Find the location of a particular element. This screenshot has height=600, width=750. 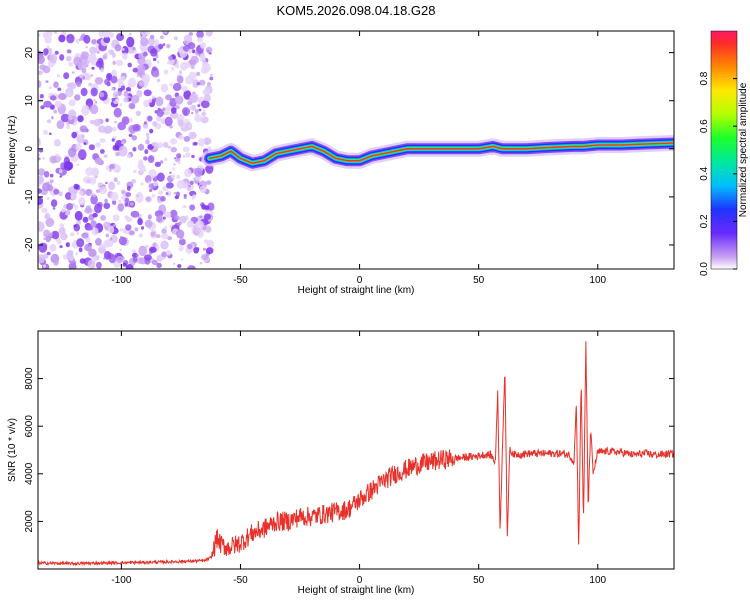

colorbar-tick-label: 0.8 is located at coordinates (704, 78).